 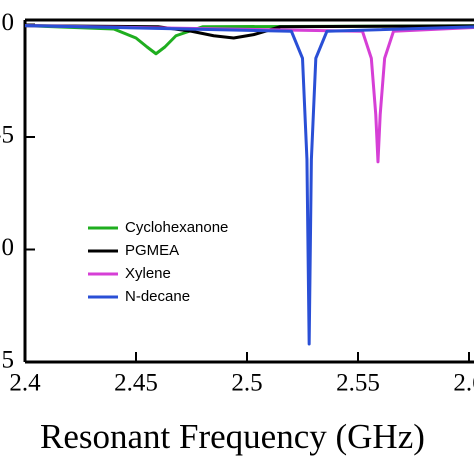 What do you see at coordinates (8, 22) in the screenshot?
I see `y-tick-label: 0` at bounding box center [8, 22].